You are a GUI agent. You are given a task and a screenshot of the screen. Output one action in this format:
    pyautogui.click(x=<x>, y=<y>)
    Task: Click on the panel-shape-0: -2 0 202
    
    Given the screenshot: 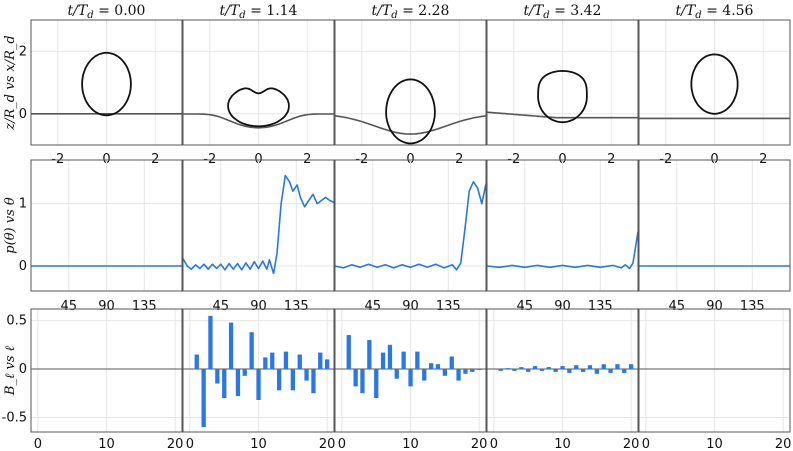 What is the action you would take?
    pyautogui.click(x=101, y=93)
    